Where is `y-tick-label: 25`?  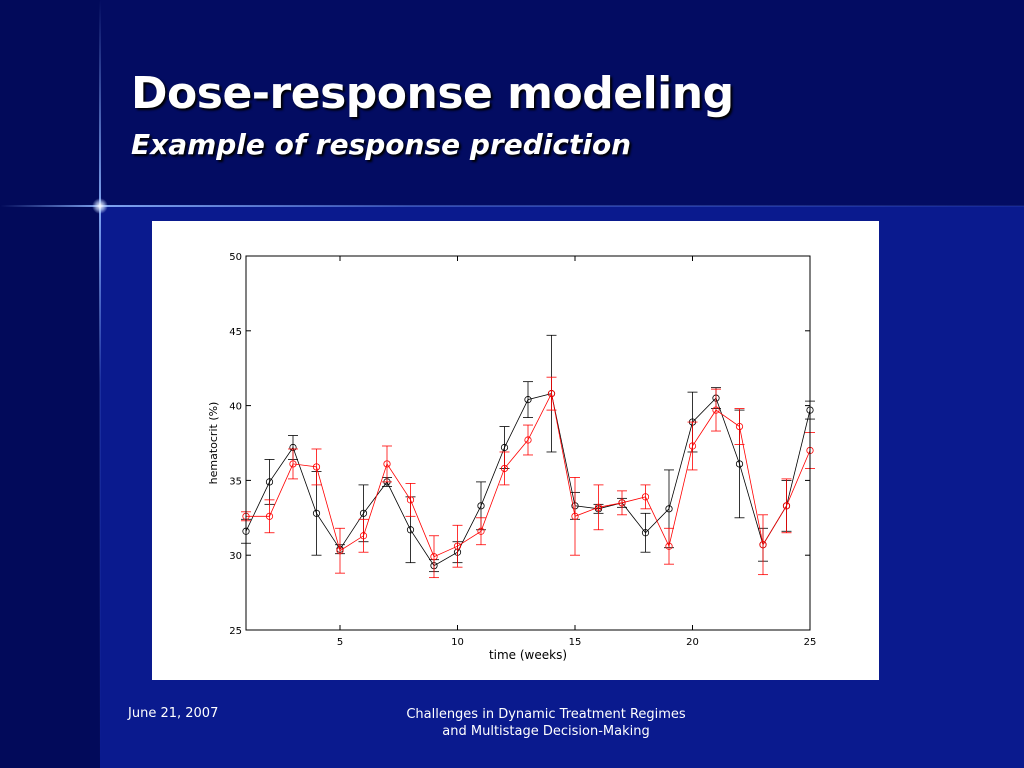
y-tick-label: 25 is located at coordinates (235, 631).